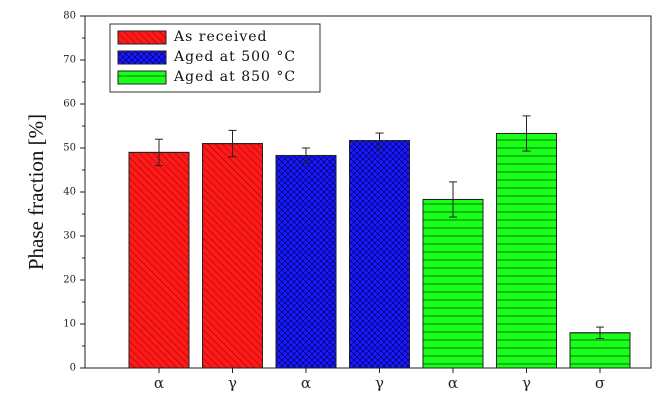  I want to click on y-tick-label: 0, so click(73, 368).